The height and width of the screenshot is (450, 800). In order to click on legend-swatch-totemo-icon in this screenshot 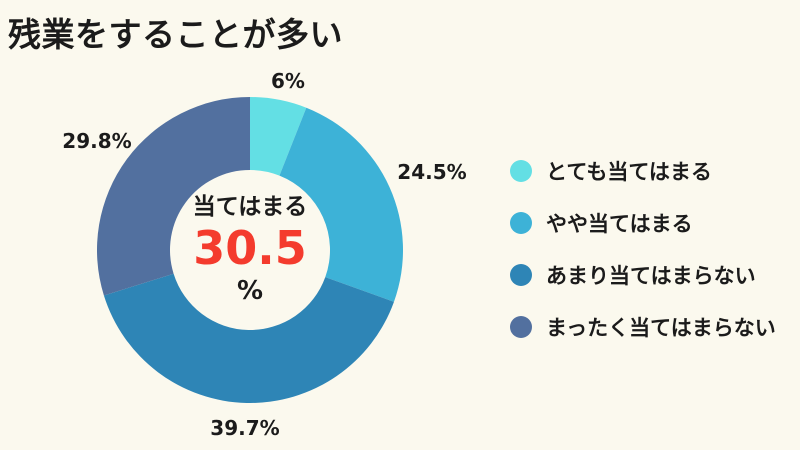, I will do `click(521, 171)`.